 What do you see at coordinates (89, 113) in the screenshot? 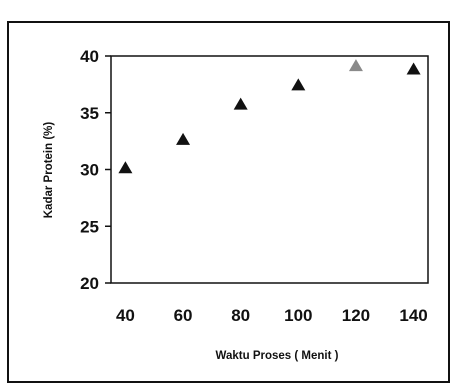
I see `y-tick-label: 35` at bounding box center [89, 113].